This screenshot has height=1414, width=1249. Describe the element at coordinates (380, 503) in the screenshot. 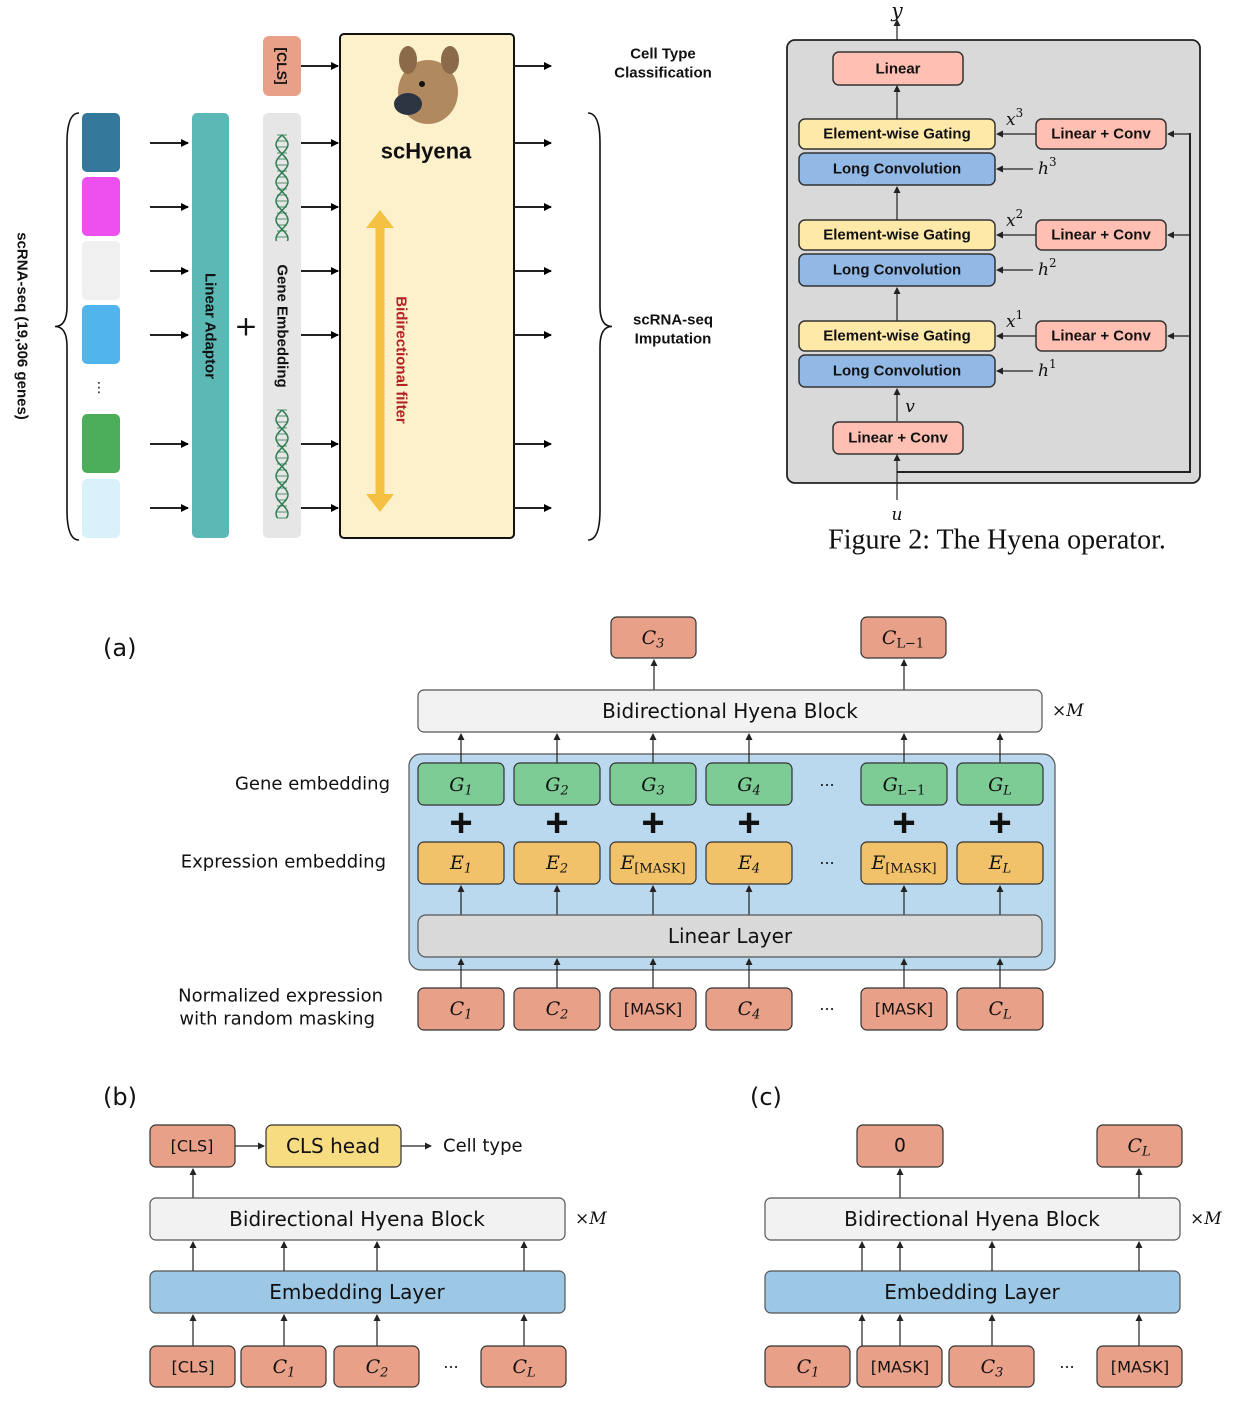

I see `bidirectional-arrow-head-down` at that location.